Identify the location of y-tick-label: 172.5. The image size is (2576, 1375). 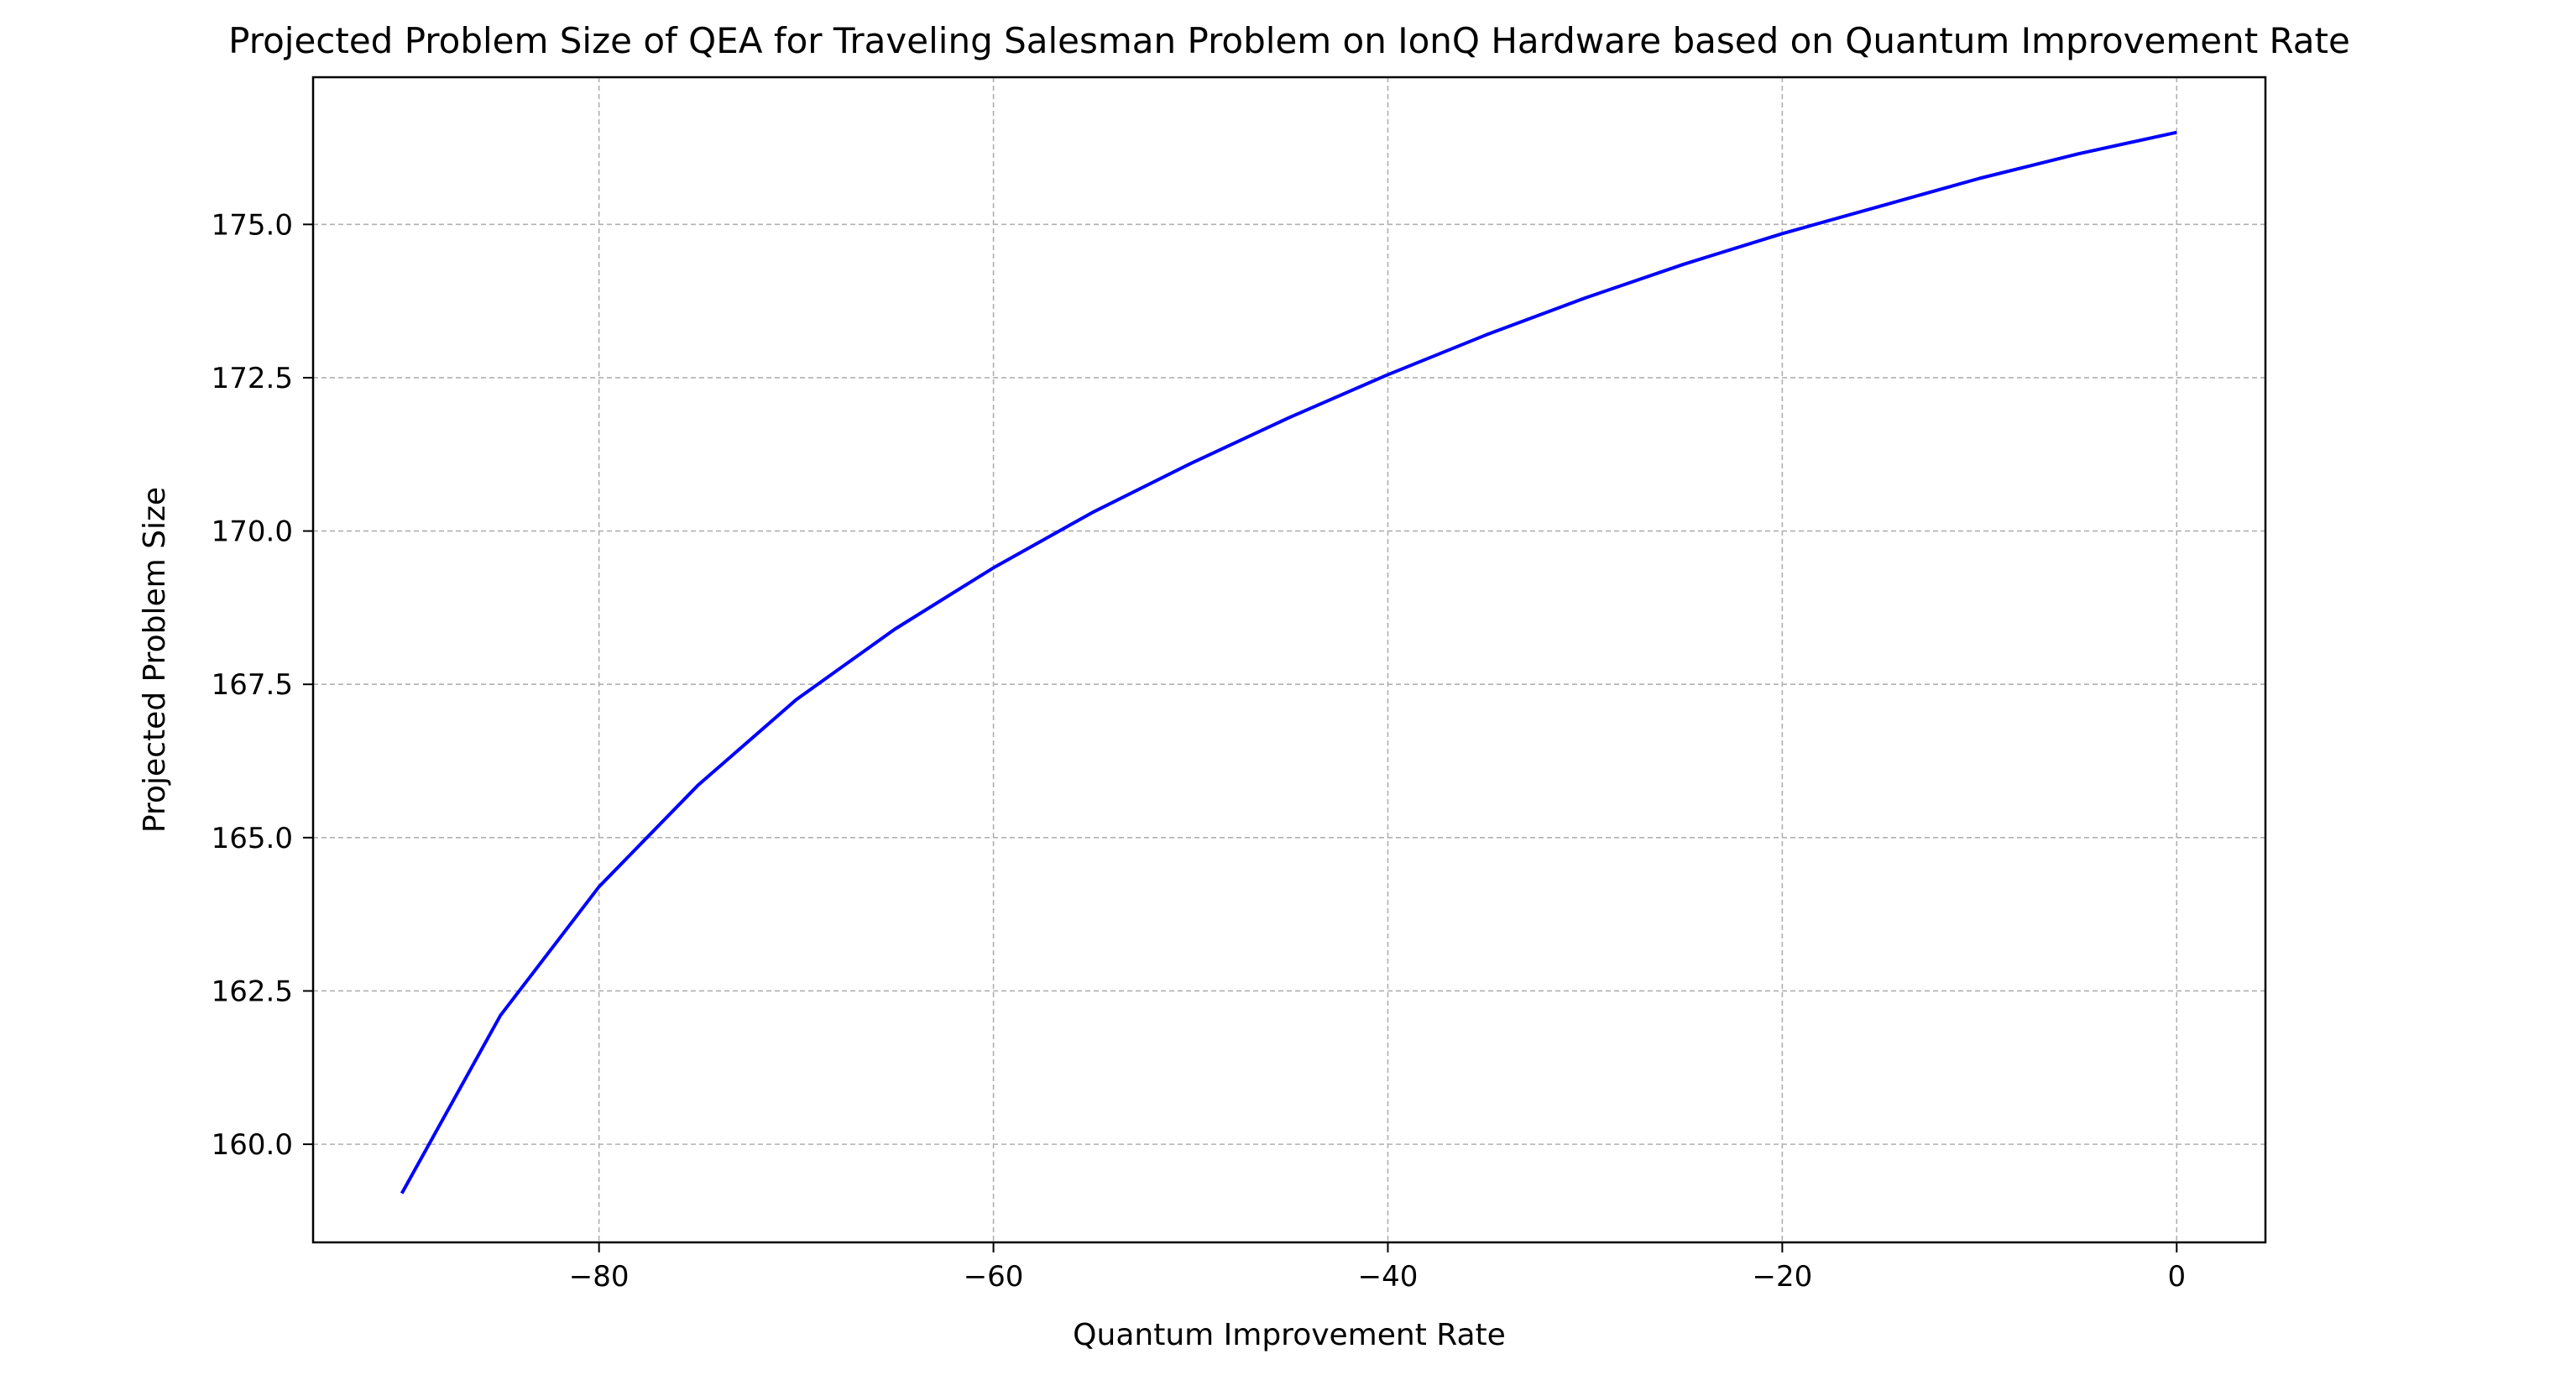
(252, 378).